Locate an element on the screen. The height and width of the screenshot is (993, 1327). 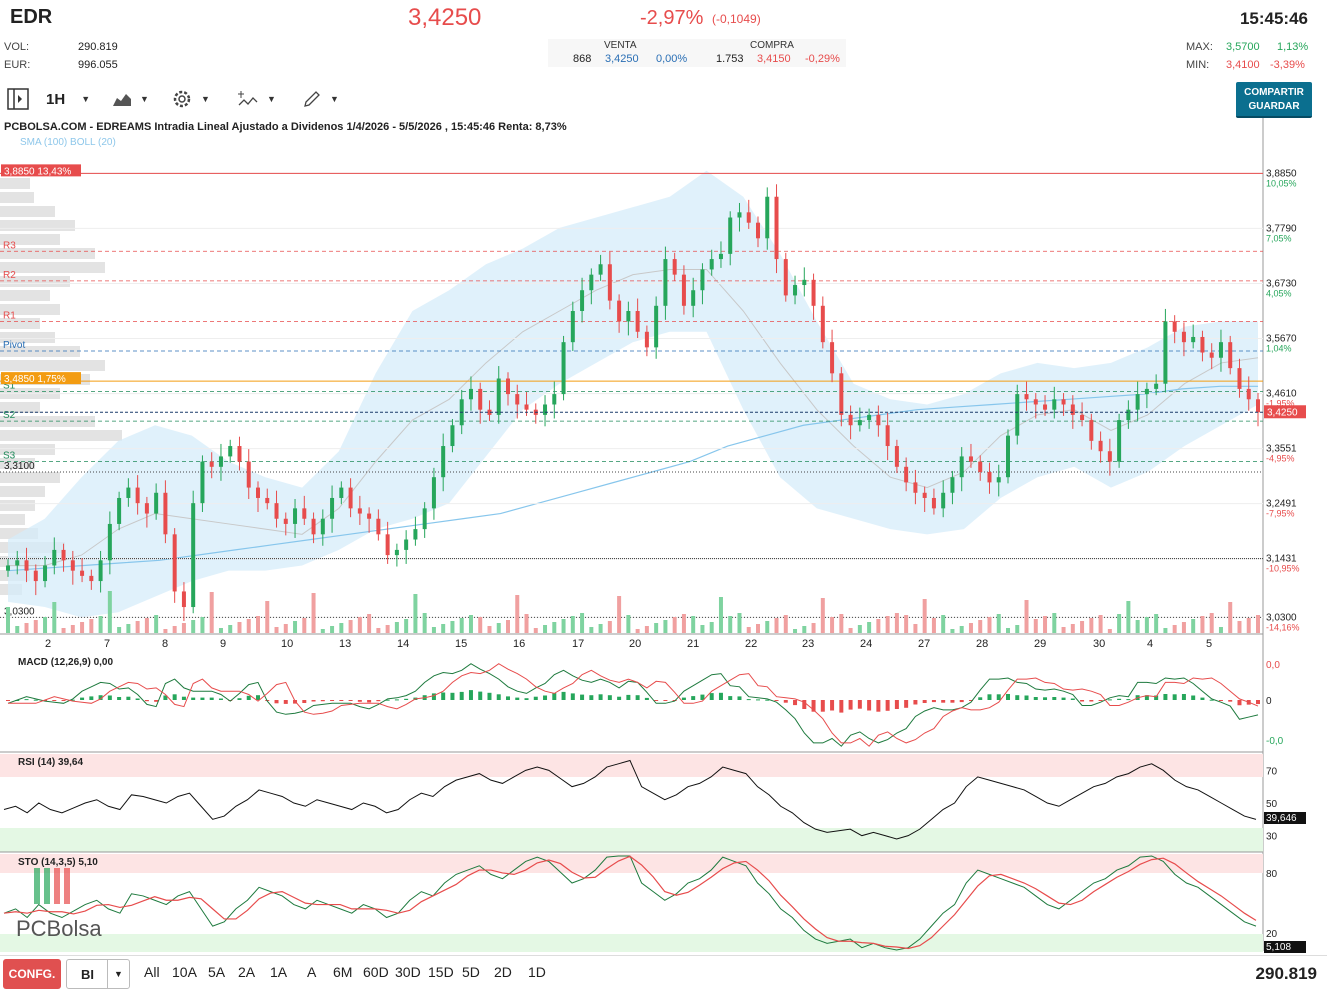
support-label: 3,0300 is located at coordinates (19, 611).